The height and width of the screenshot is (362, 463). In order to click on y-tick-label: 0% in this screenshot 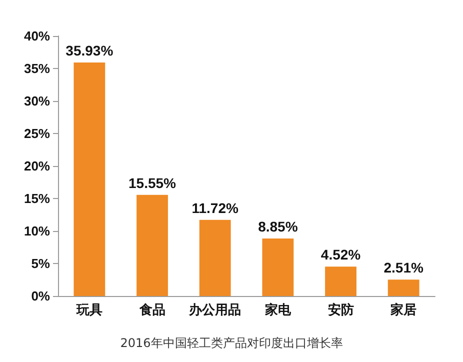, I will do `click(40, 296)`.